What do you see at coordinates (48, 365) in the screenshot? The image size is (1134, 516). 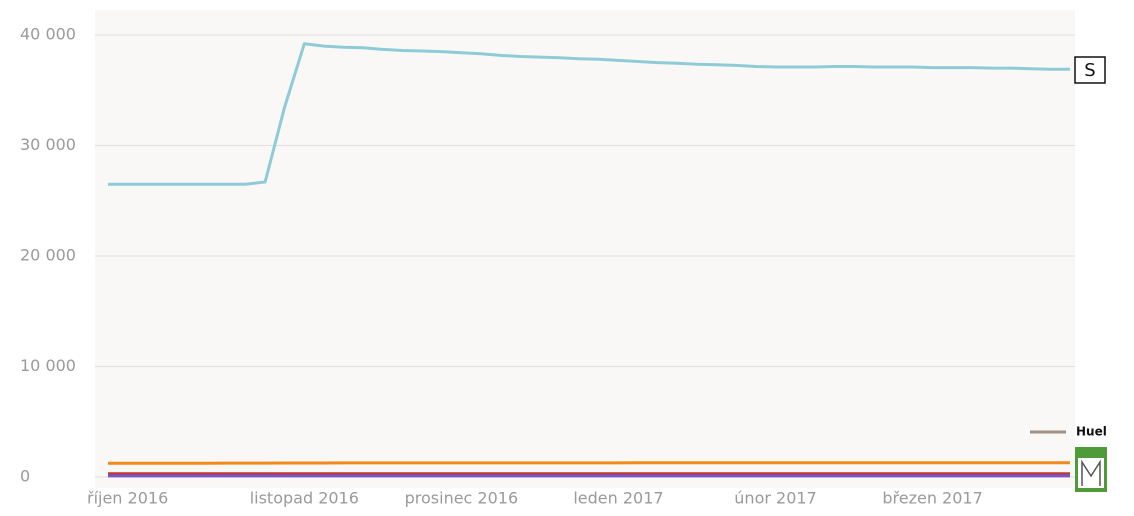 I see `y-tick-label: 10 000` at bounding box center [48, 365].